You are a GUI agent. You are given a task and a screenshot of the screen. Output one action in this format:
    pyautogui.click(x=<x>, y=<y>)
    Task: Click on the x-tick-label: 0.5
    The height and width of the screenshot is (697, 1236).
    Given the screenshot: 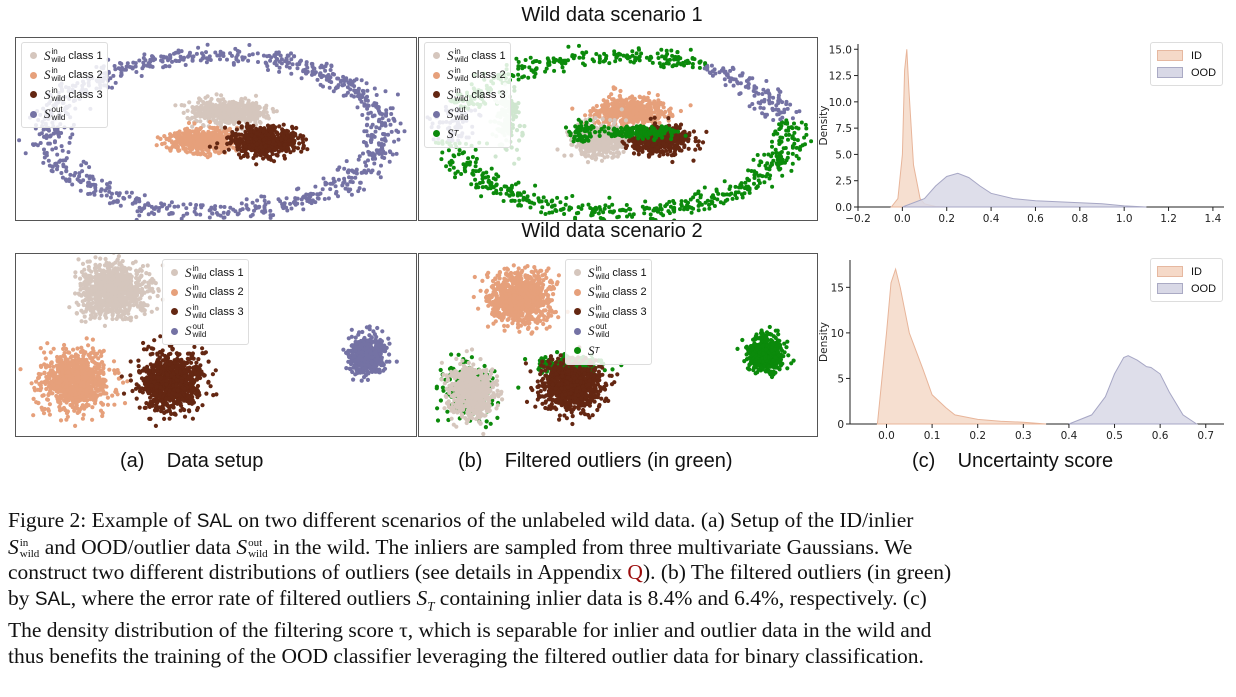 What is the action you would take?
    pyautogui.click(x=1114, y=436)
    